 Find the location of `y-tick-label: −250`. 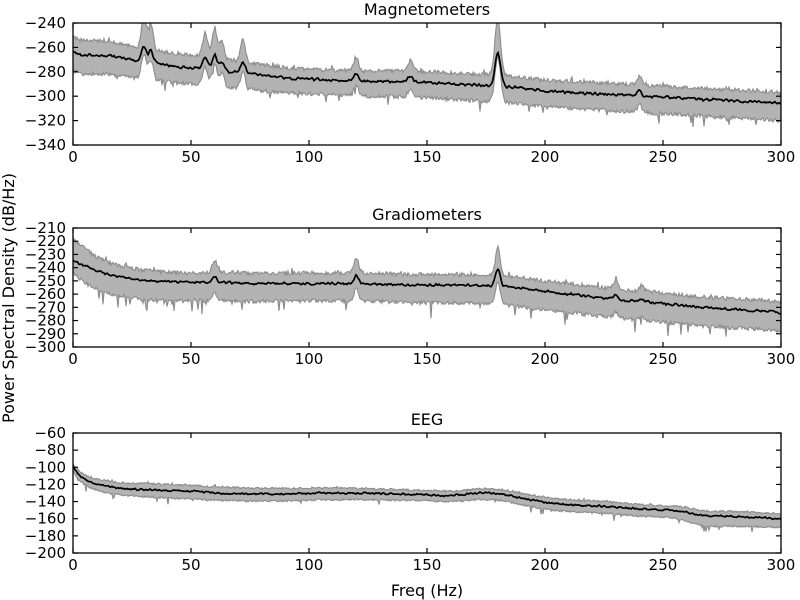

y-tick-label: −250 is located at coordinates (45, 281).